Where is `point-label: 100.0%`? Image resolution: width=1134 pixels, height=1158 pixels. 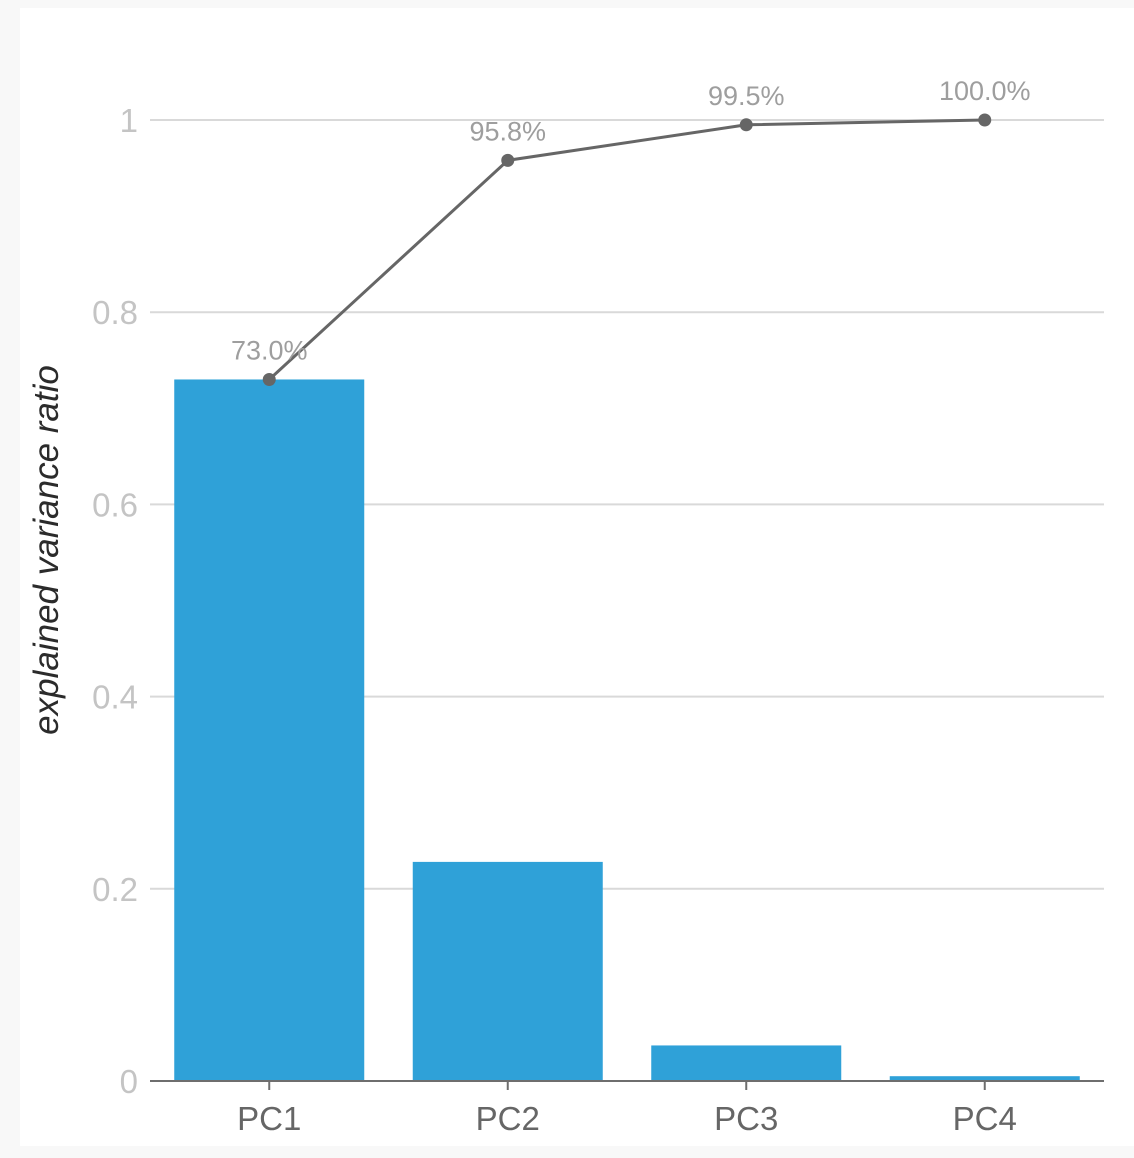
point-label: 100.0% is located at coordinates (985, 91).